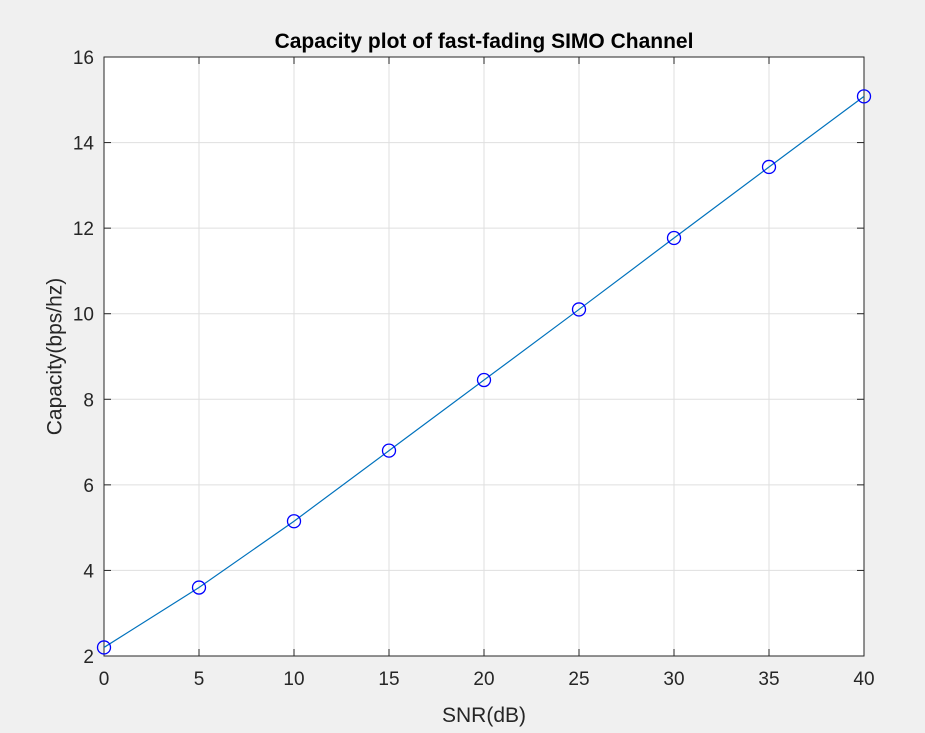 This screenshot has height=733, width=925. Describe the element at coordinates (83, 229) in the screenshot. I see `y-tick-label: 12` at that location.